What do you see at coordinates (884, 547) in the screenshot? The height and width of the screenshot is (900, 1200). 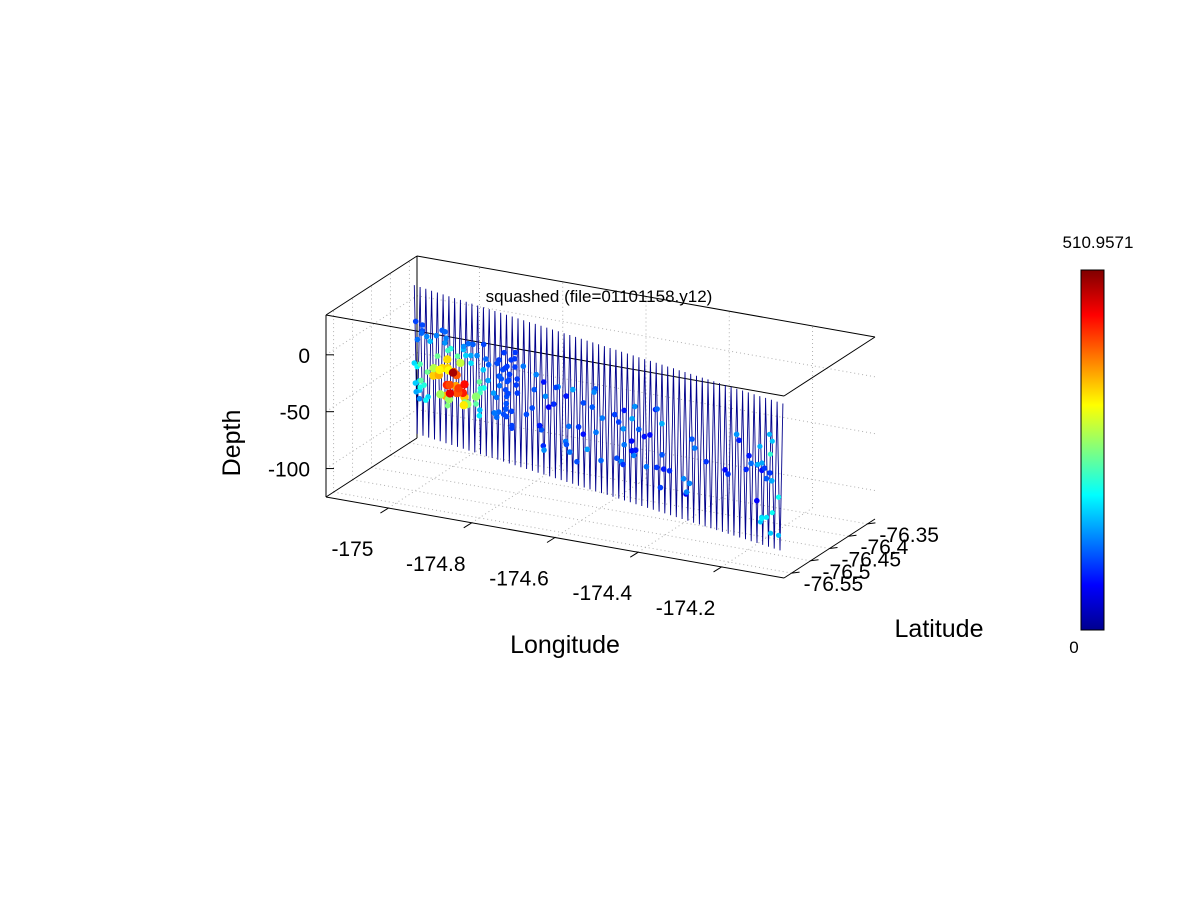 I see `y-tick-label: -76.4` at bounding box center [884, 547].